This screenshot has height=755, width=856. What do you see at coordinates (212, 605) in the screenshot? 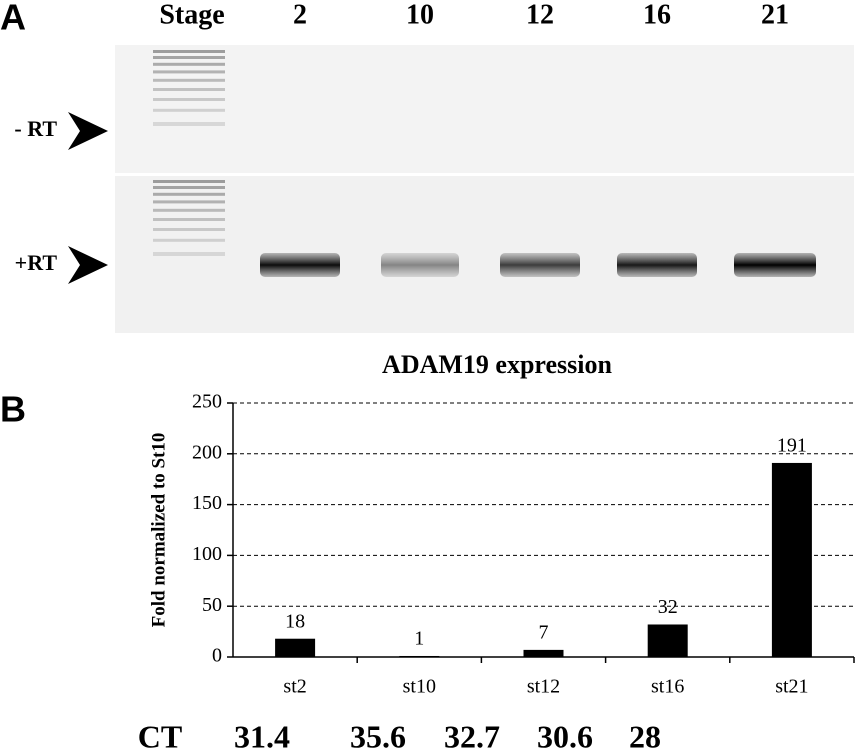
I see `y-tick-label: 50` at bounding box center [212, 605].